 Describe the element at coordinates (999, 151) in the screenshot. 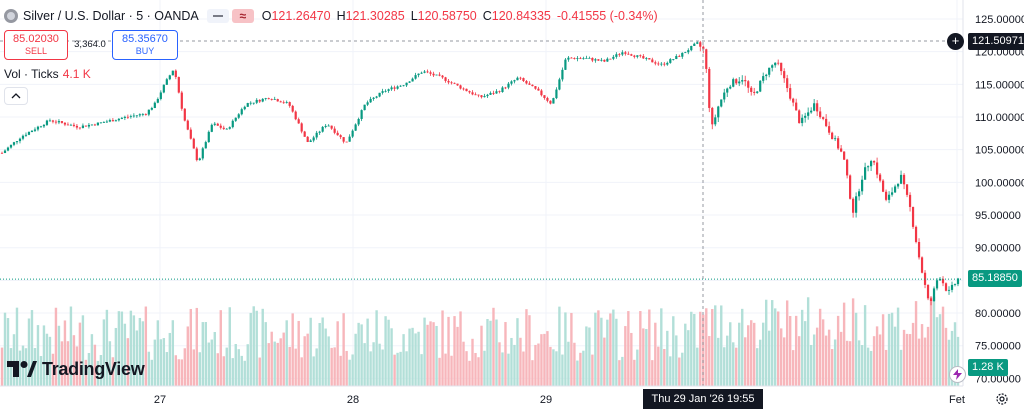

I see `y-tick-label: 105.00000` at that location.